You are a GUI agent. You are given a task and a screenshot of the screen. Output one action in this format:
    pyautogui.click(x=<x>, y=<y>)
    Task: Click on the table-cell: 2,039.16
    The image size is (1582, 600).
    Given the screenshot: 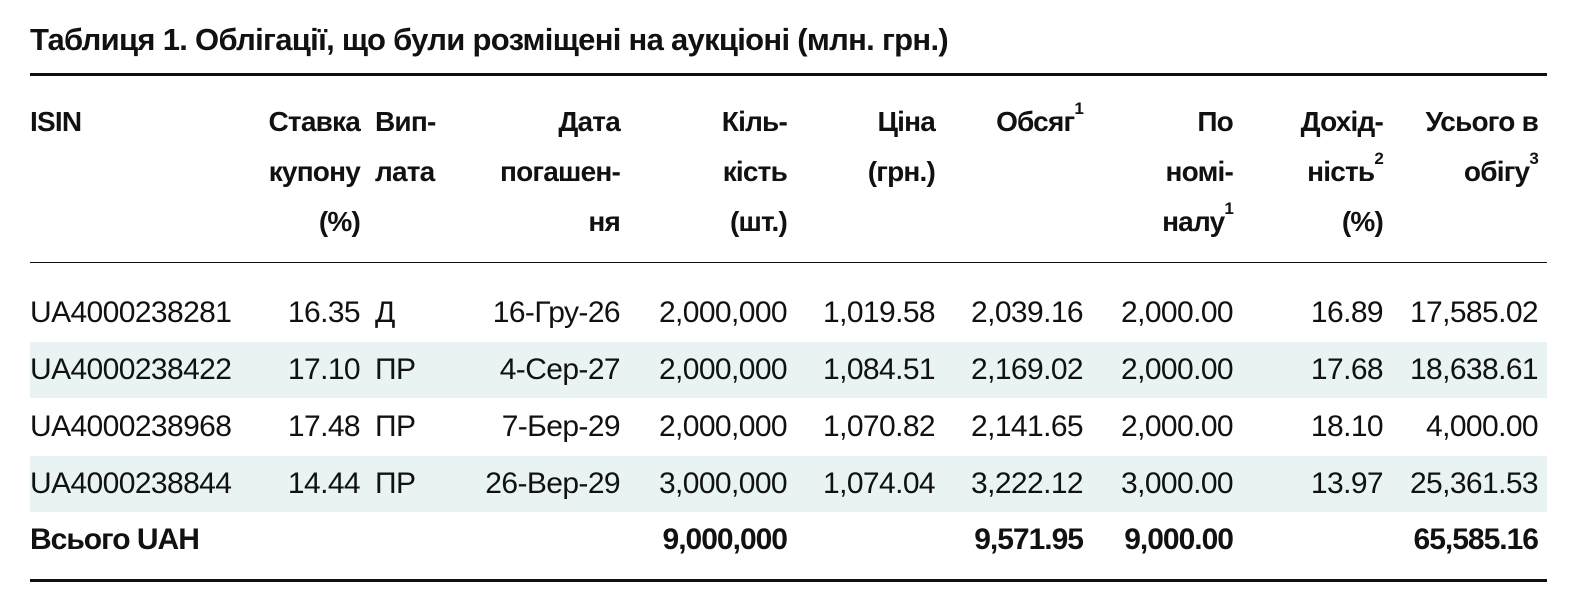 What is the action you would take?
    pyautogui.click(x=1027, y=312)
    